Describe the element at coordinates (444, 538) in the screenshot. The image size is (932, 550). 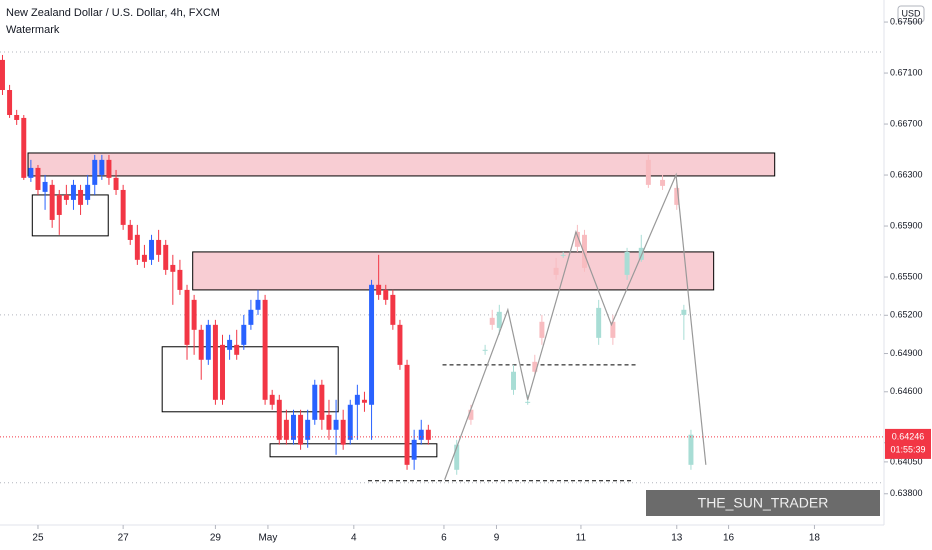
I see `x-tick-label: 6` at that location.